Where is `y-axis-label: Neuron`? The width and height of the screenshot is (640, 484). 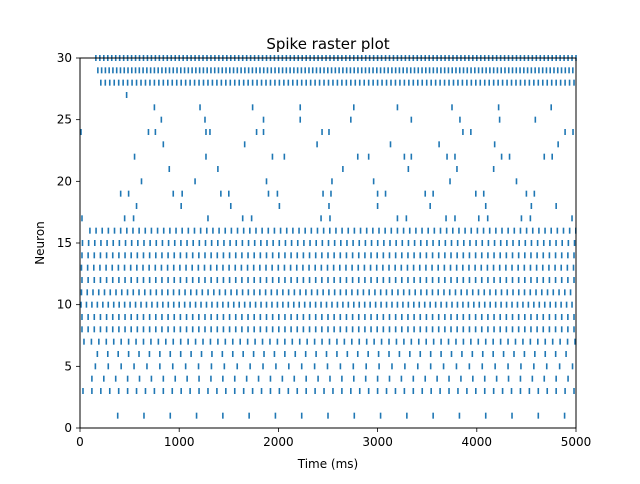 y-axis-label: Neuron is located at coordinates (40, 243).